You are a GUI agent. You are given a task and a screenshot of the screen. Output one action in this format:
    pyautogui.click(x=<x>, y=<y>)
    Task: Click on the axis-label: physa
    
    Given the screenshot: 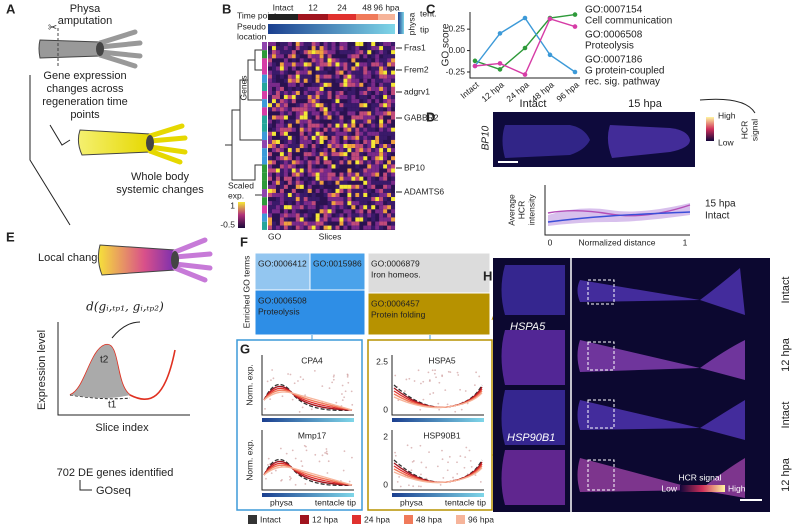 What is the action you would take?
    pyautogui.click(x=411, y=502)
    